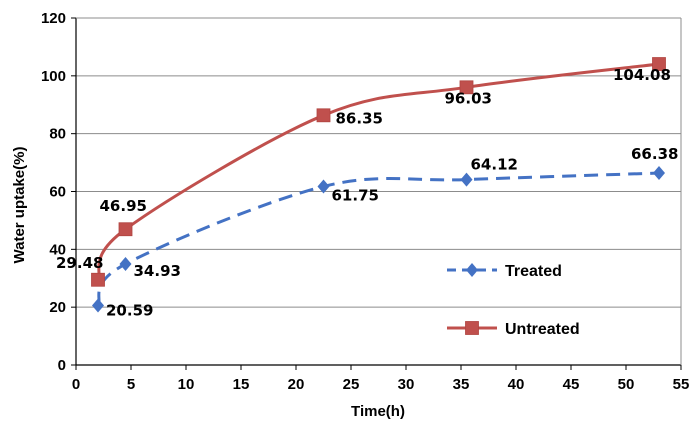 This screenshot has width=696, height=421. What do you see at coordinates (131, 384) in the screenshot?
I see `x-tick-label: 5` at bounding box center [131, 384].